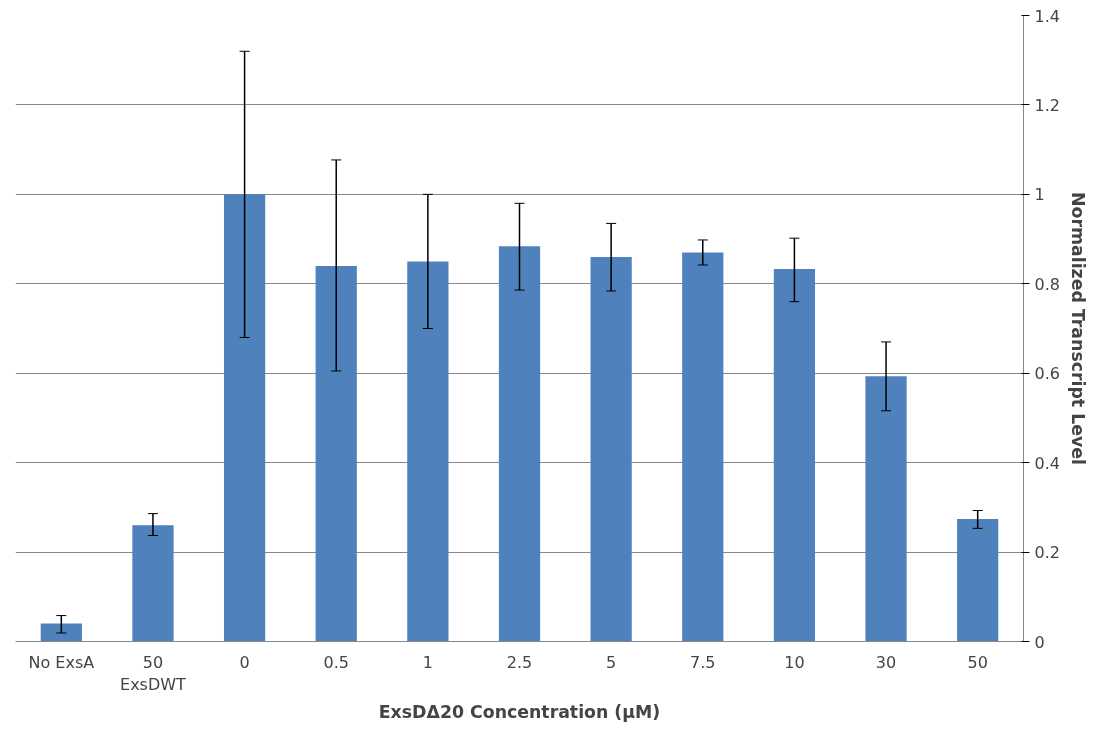 The image size is (1100, 734). Describe the element at coordinates (977, 662) in the screenshot. I see `x-tick-label: 50` at that location.